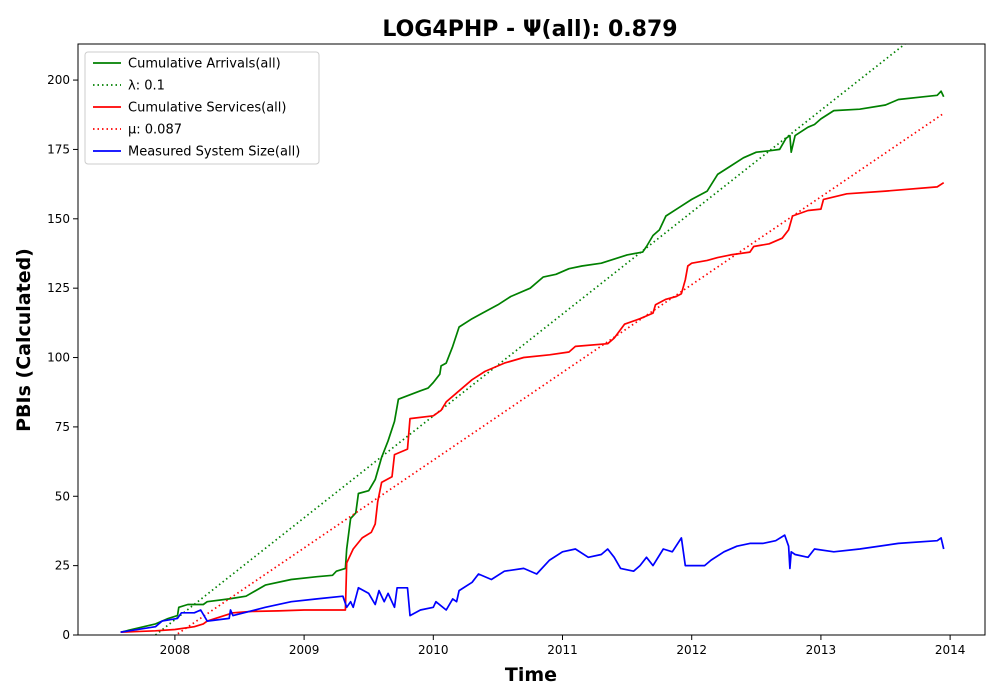  I want to click on x-axis-label: Time, so click(531, 675).